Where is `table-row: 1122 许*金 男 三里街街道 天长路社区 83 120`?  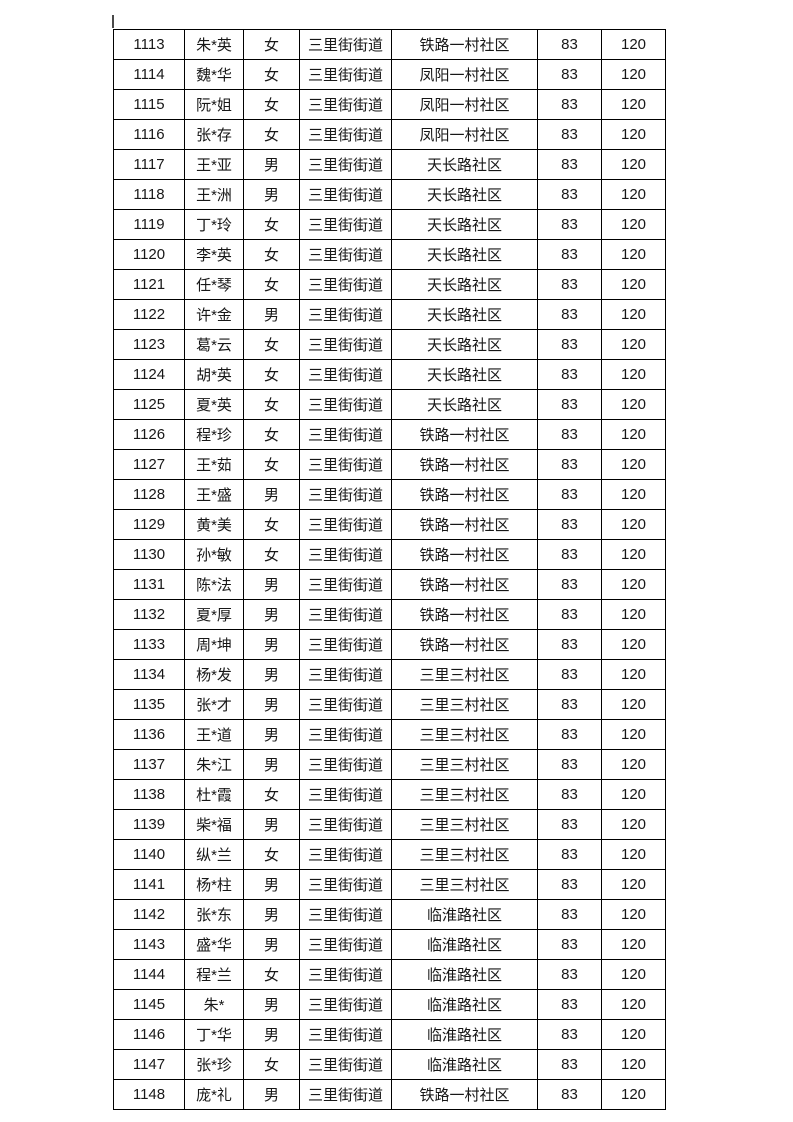
table-row: 1122 许*金 男 三里街街道 天长路社区 83 120 is located at coordinates (389, 314).